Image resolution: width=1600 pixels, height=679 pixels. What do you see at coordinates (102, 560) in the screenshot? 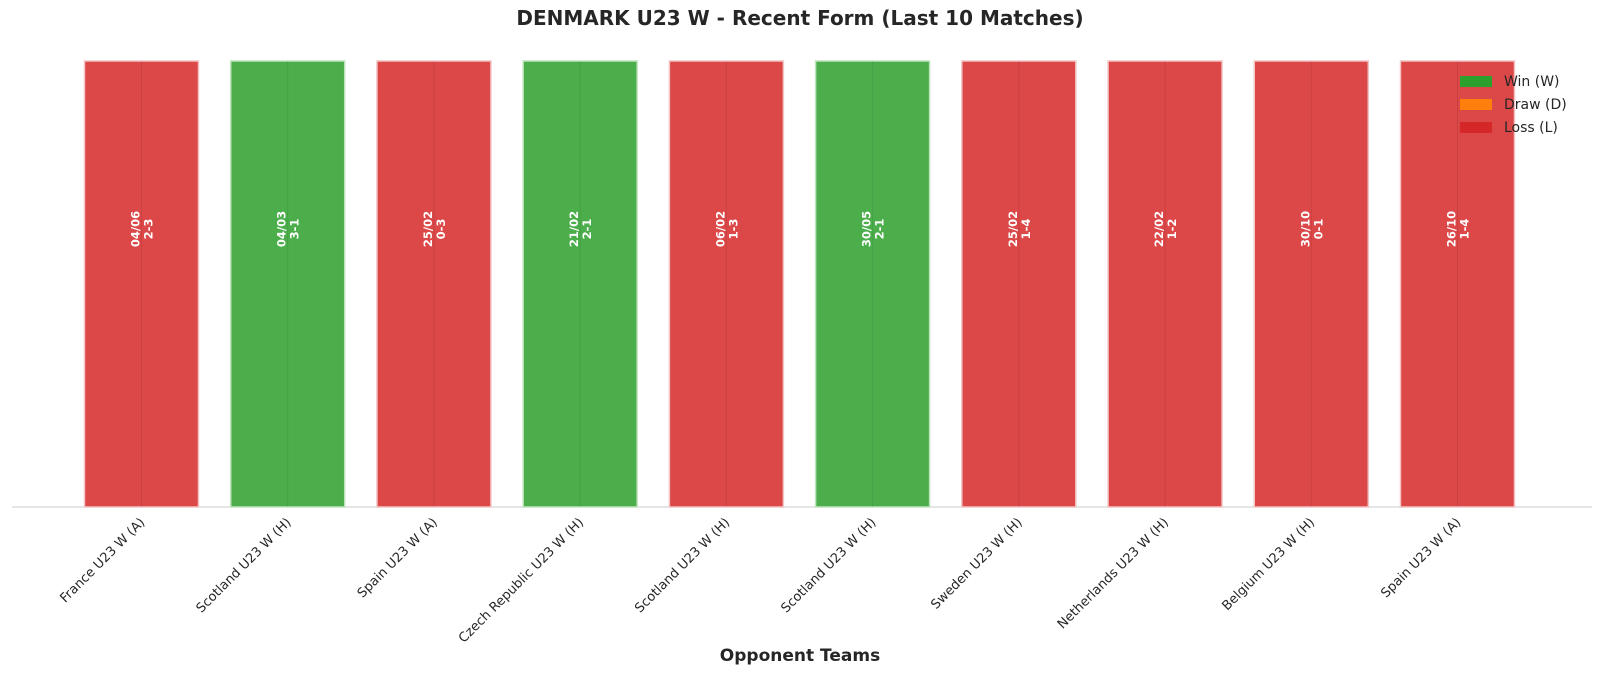
I see `x-tick-label-1: France U23 W (A)` at bounding box center [102, 560].